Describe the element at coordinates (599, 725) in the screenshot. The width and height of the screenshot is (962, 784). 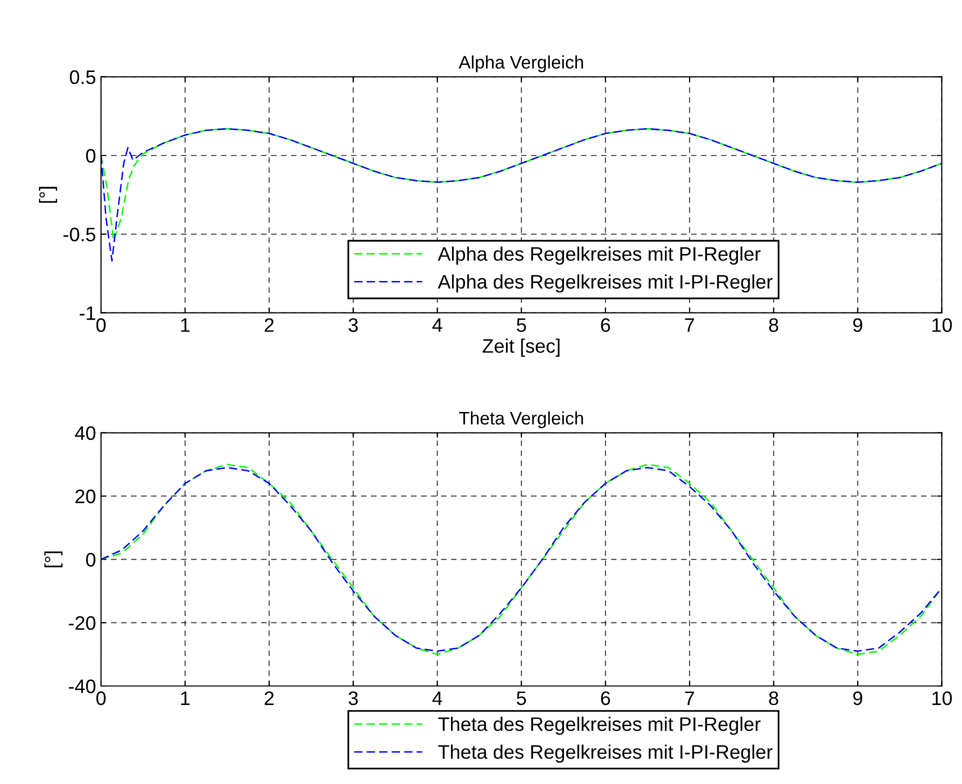
I see `legend-label: Theta des Regelkreises mit PI-Regler` at that location.